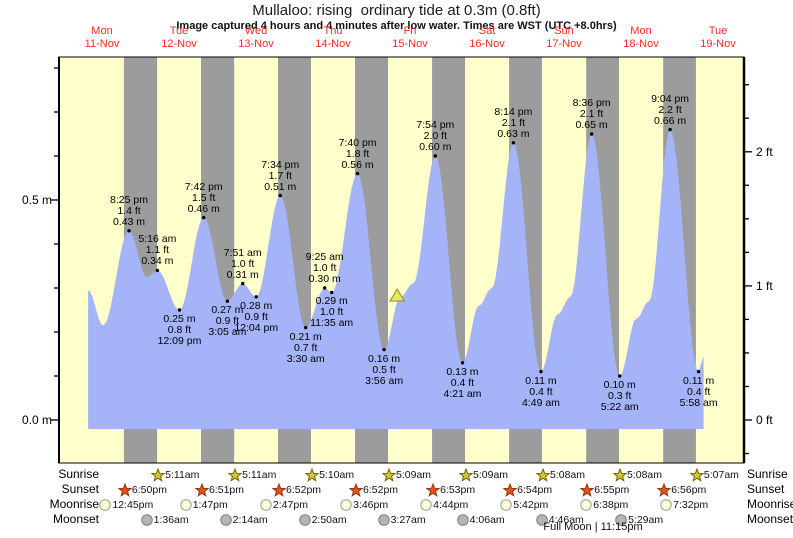 The height and width of the screenshot is (538, 793). I want to click on moonrise-time: 3:46pm, so click(371, 505).